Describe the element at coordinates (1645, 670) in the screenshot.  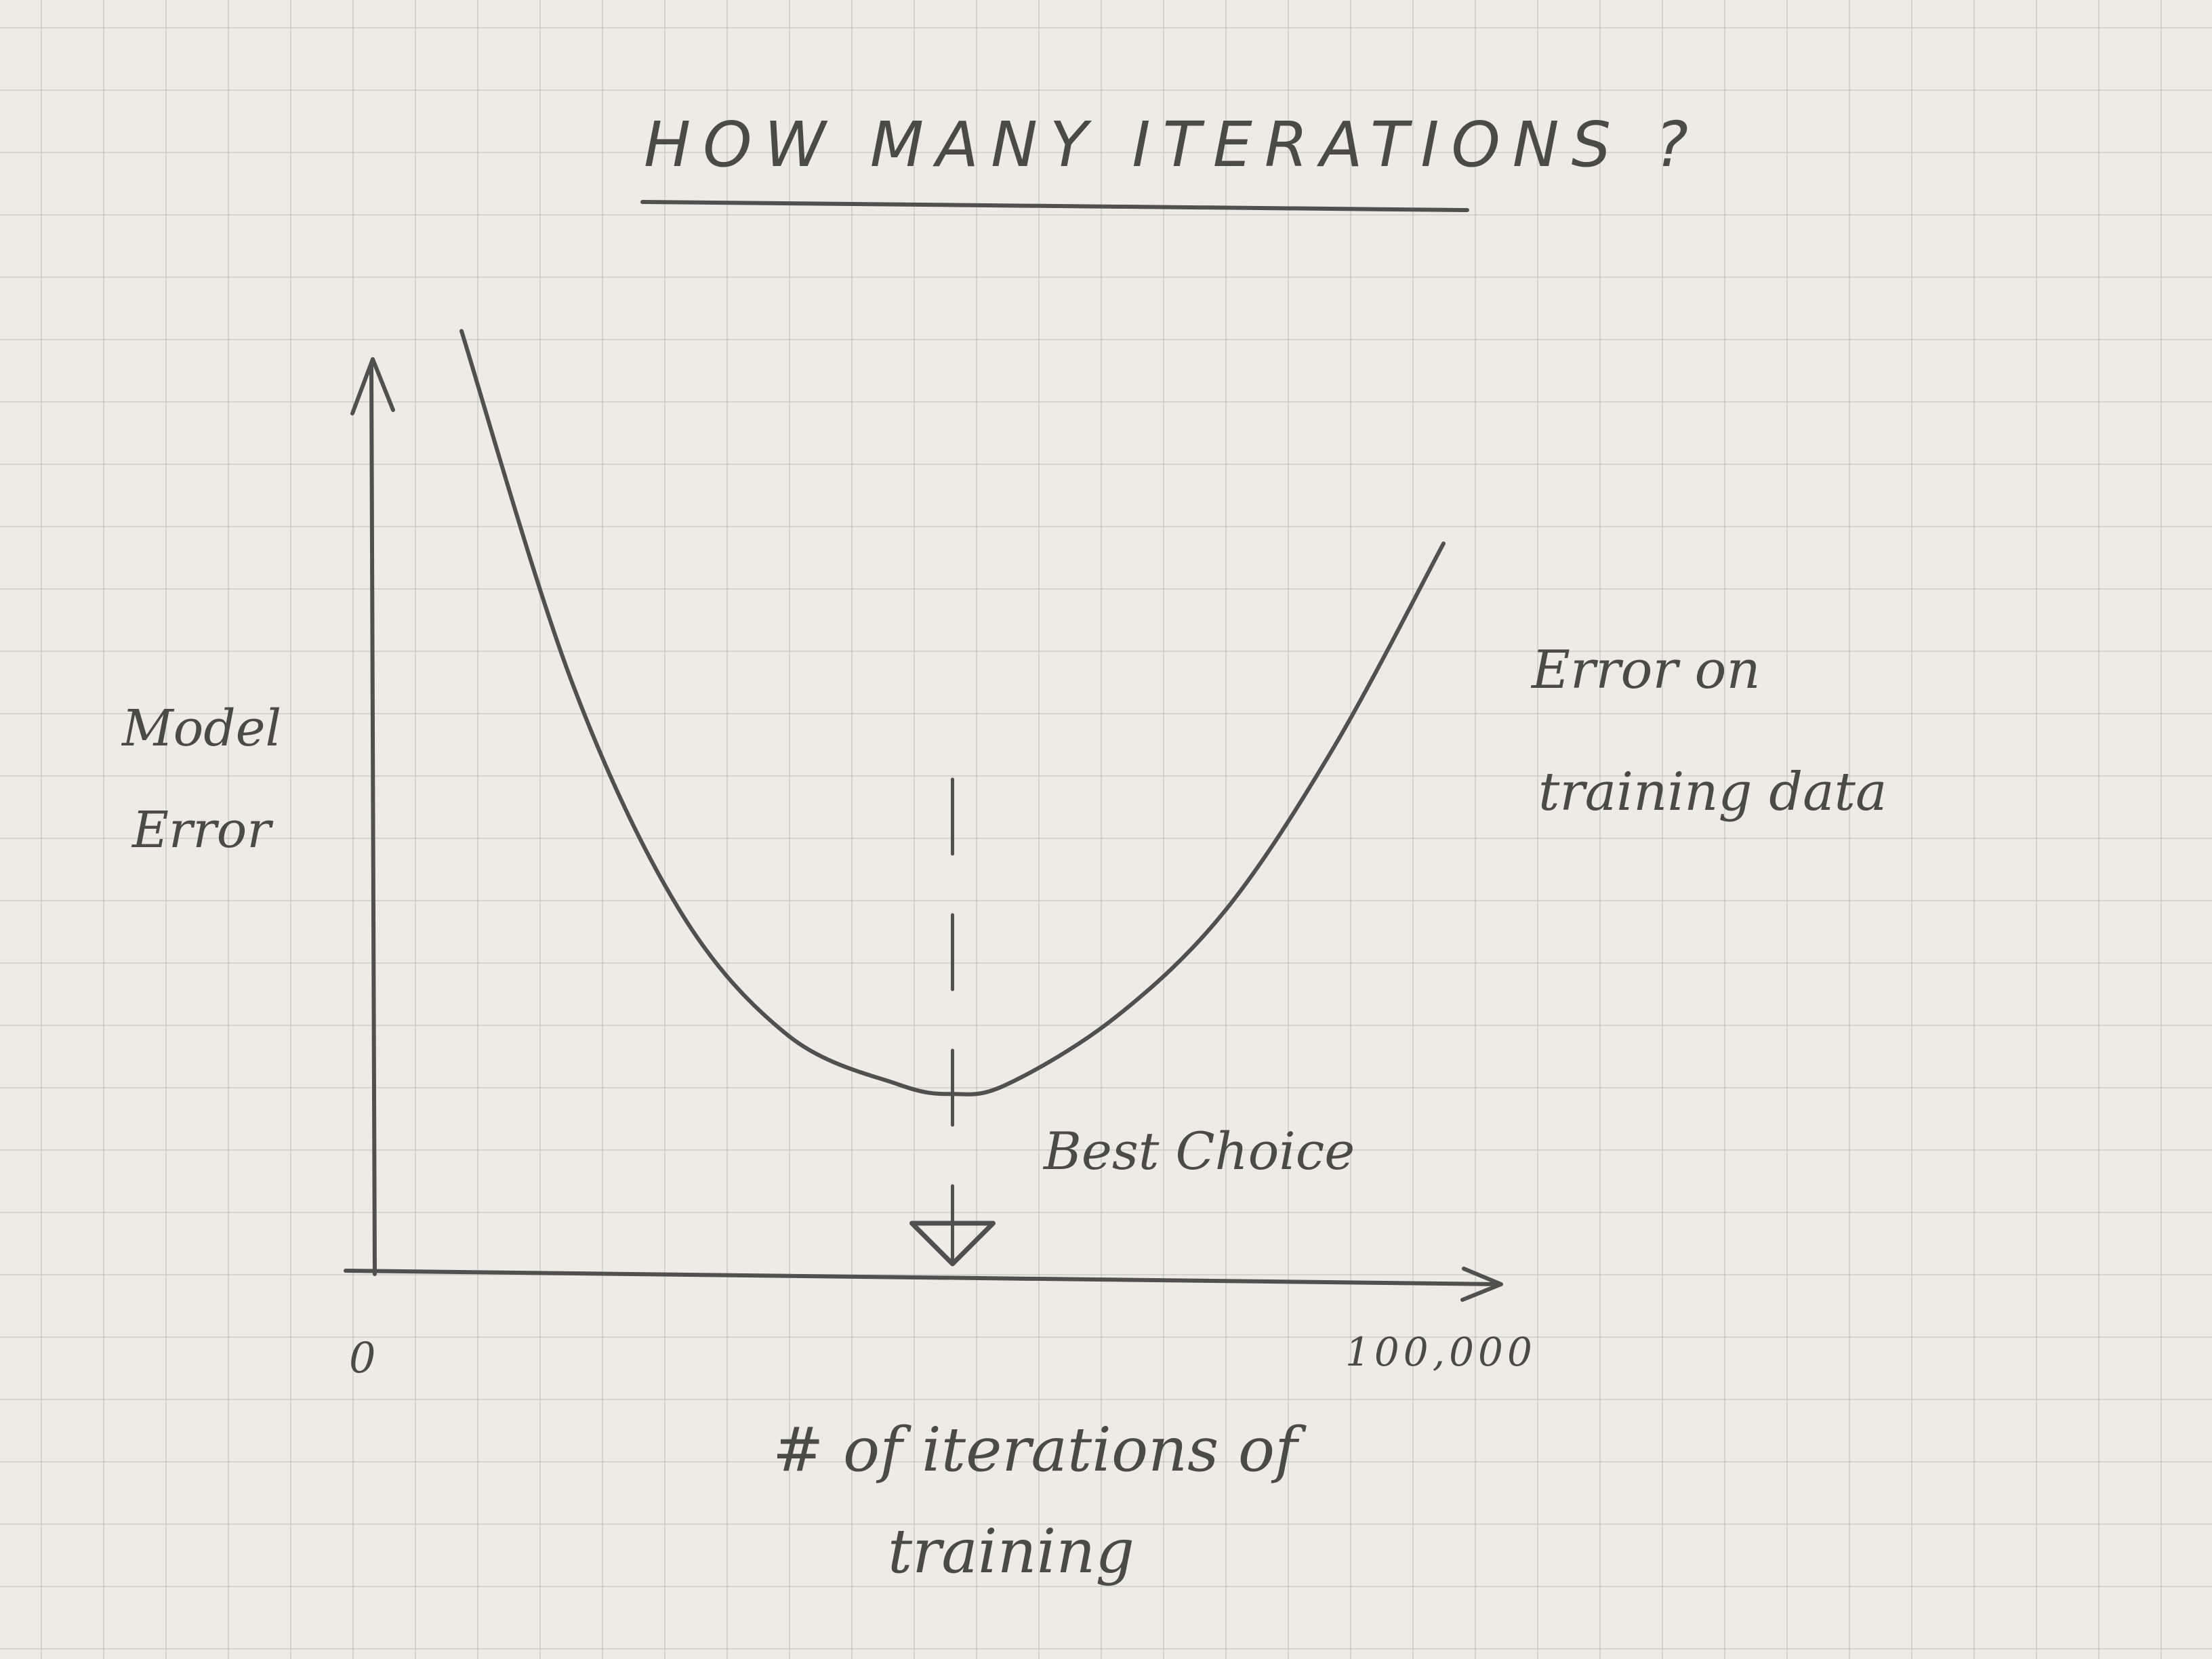
I see `series-label-line-1: Error on` at that location.